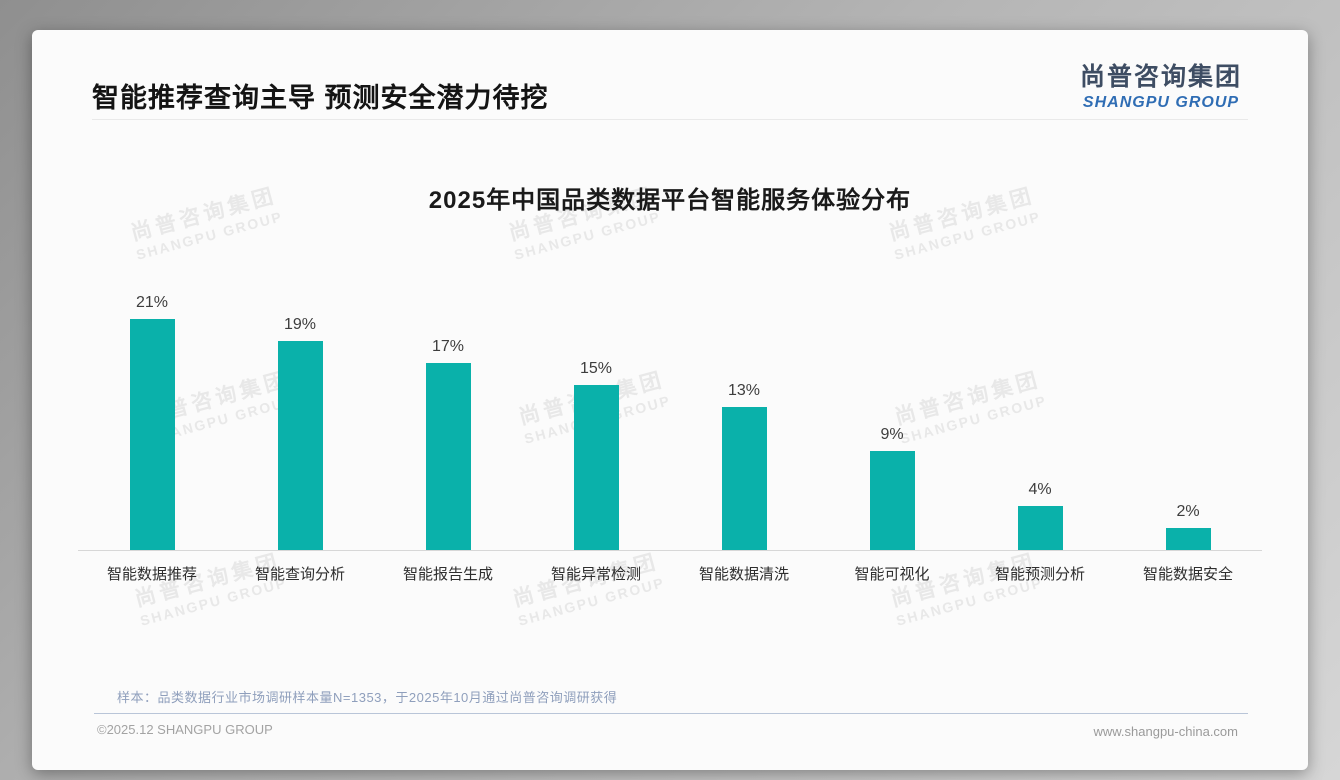 This screenshot has height=780, width=1340. I want to click on bar-group: 21%, so click(152, 410).